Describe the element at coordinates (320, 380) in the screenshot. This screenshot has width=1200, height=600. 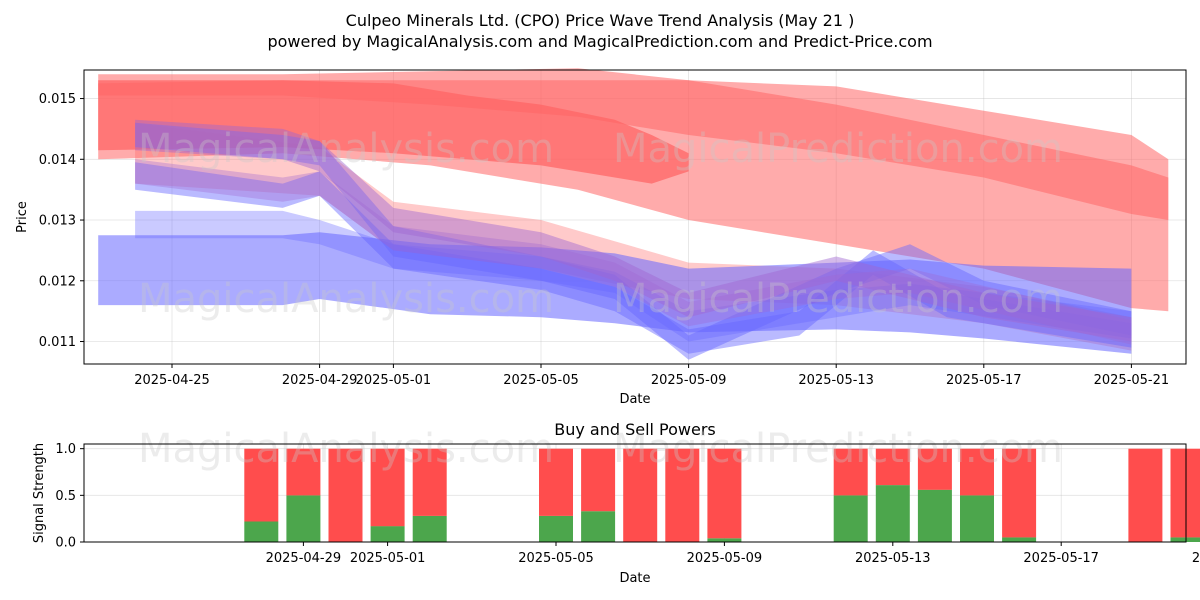
I see `price-x-tick-label: 2025-04-29` at that location.